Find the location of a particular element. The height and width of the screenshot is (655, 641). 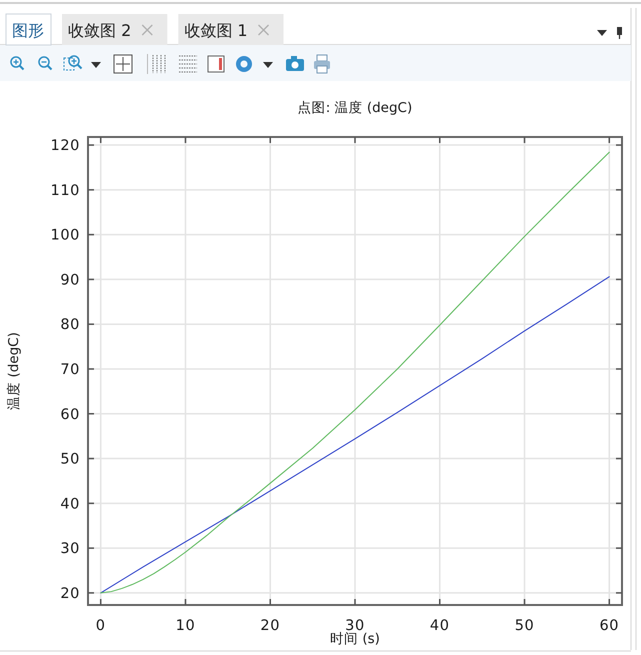

y-tick-label: 90 is located at coordinates (70, 280).